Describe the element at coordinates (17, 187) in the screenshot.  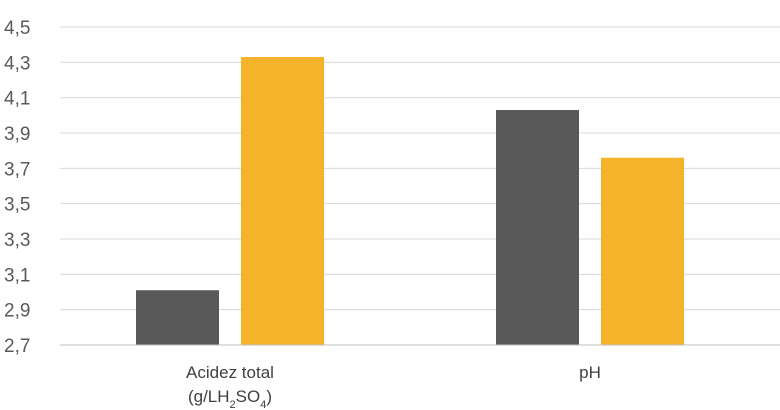
I see `y-axis-tick-labels: 2,7 2,9 3,1 3,3 3,5 3,7 3,9 4,1 4,3 4,5` at that location.